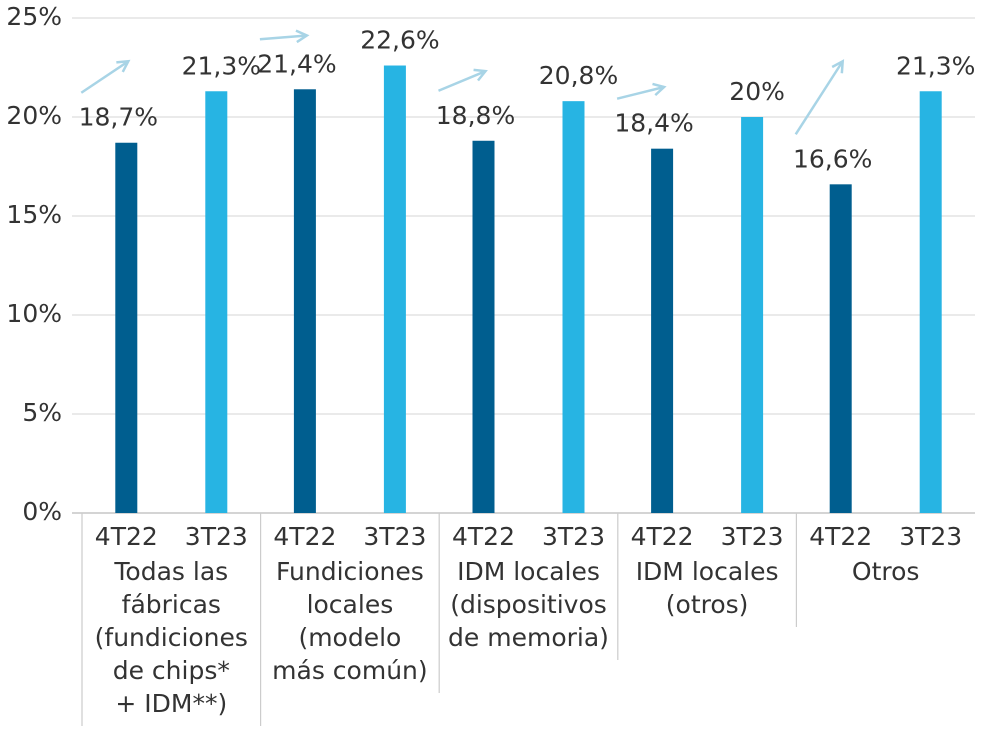  I want to click on value-label: 16,6%, so click(832, 158).